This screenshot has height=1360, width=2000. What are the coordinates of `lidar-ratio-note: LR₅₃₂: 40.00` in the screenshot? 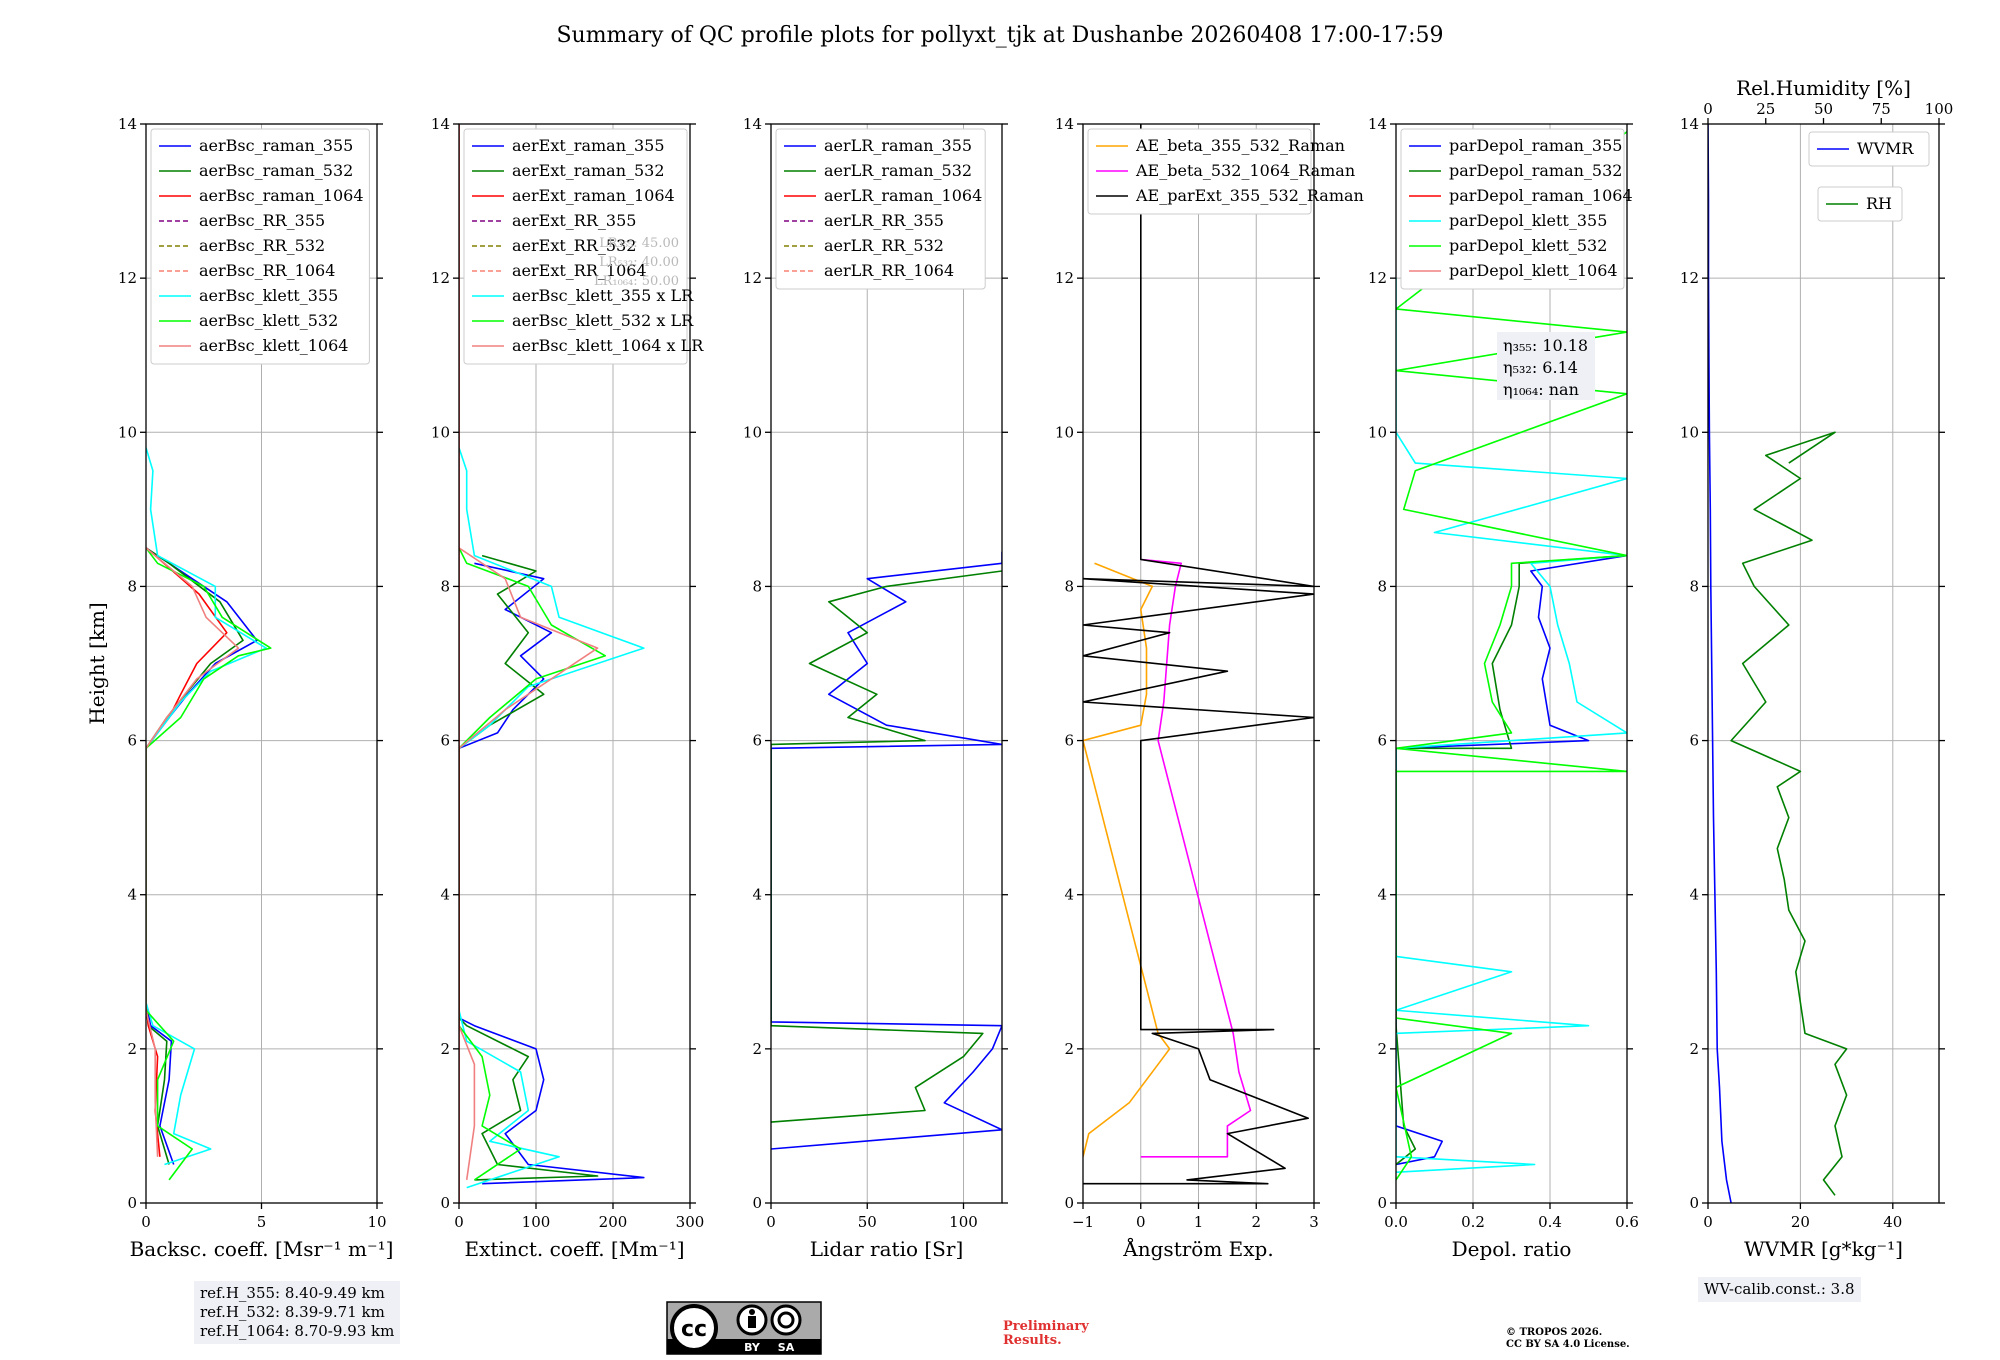 It's located at (639, 262).